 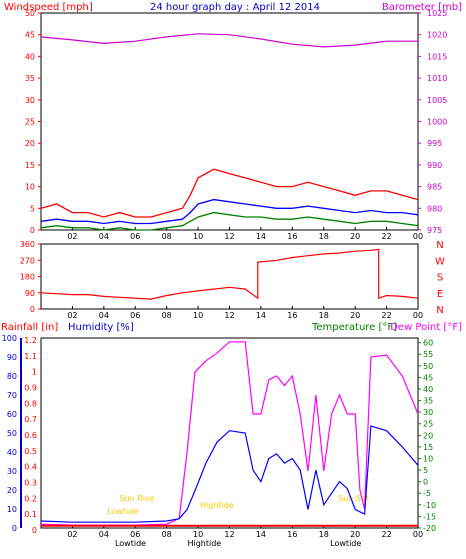 What do you see at coordinates (434, 208) in the screenshot?
I see `baro-ytick-label: 980` at bounding box center [434, 208].